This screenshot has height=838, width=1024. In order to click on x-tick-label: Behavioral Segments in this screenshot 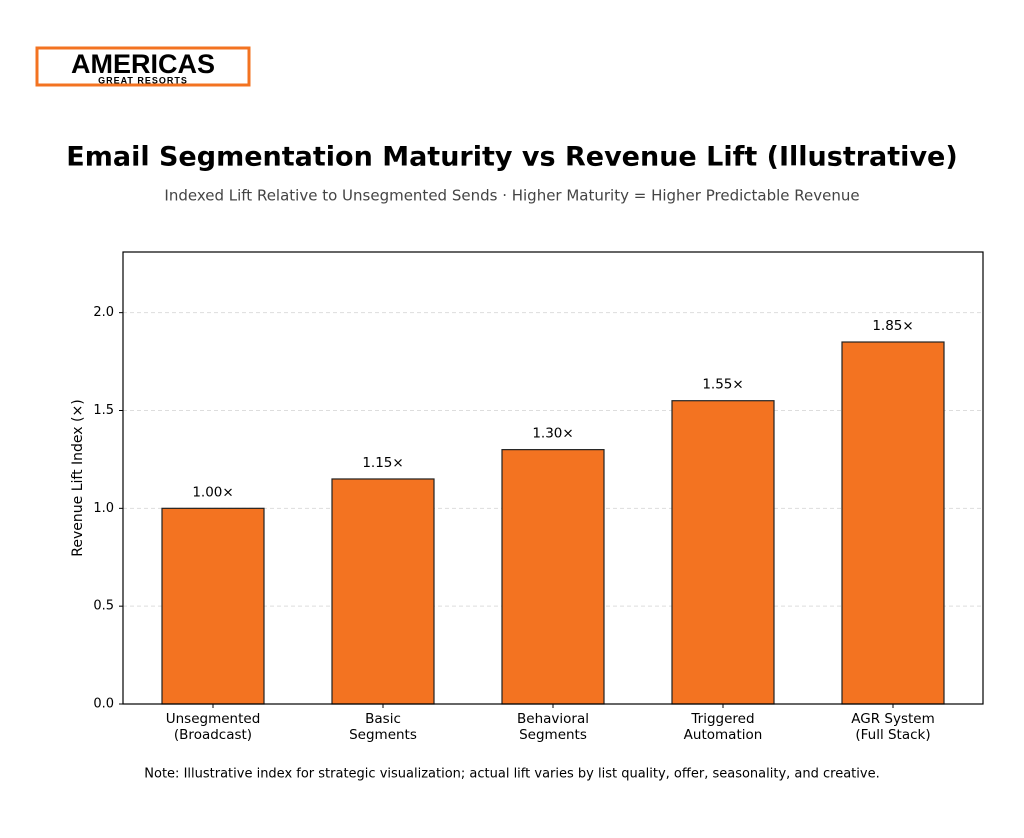, I will do `click(553, 727)`.